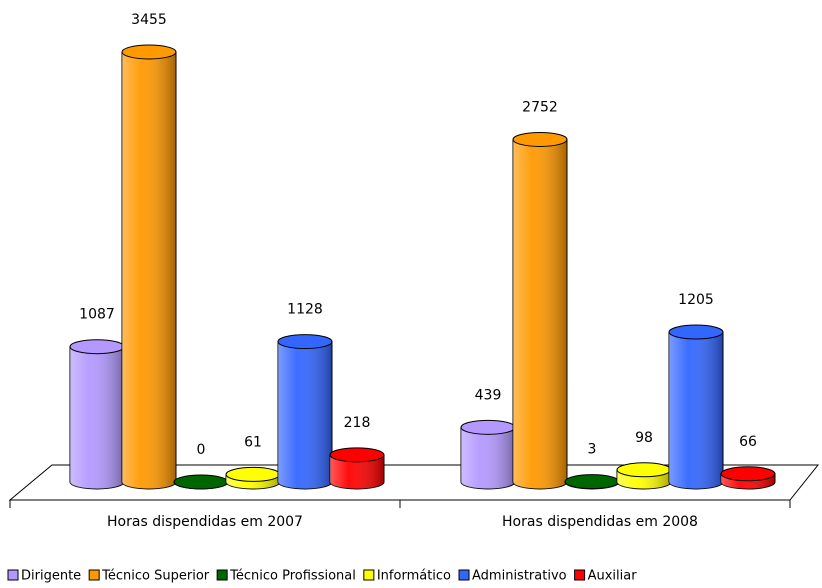  I want to click on value-label: 0, so click(201, 450).